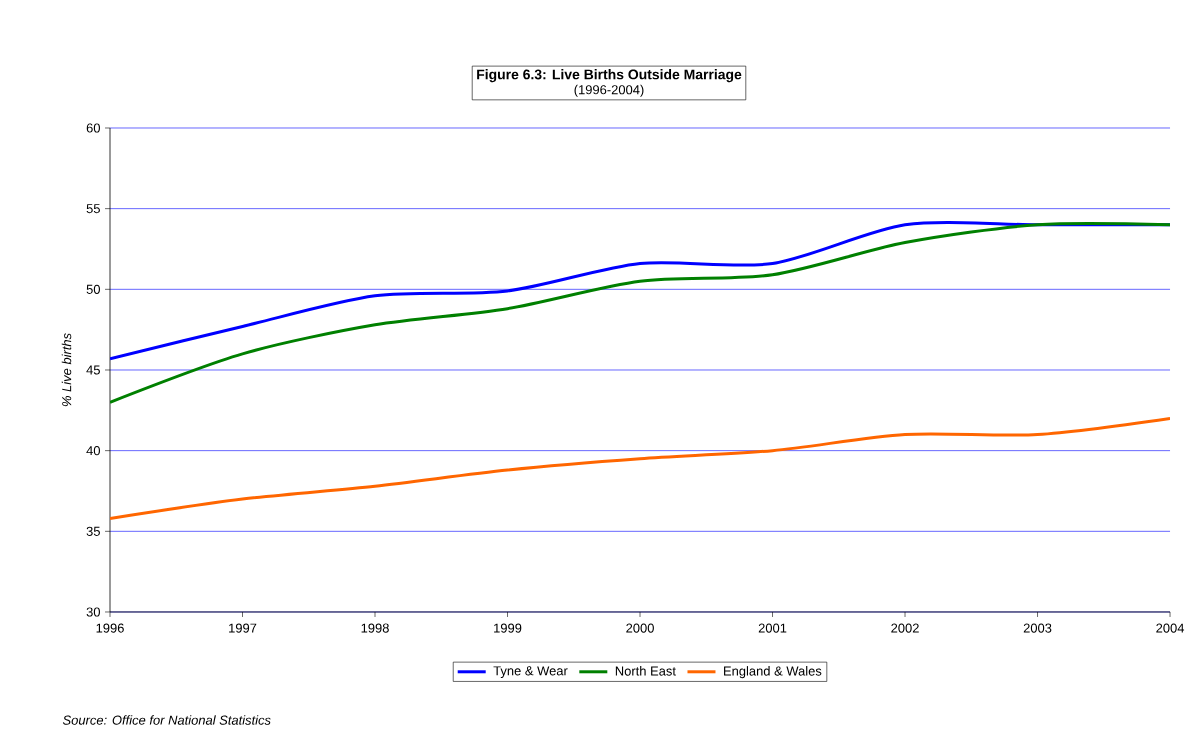  What do you see at coordinates (243, 628) in the screenshot?
I see `x-tick-label: 1997` at bounding box center [243, 628].